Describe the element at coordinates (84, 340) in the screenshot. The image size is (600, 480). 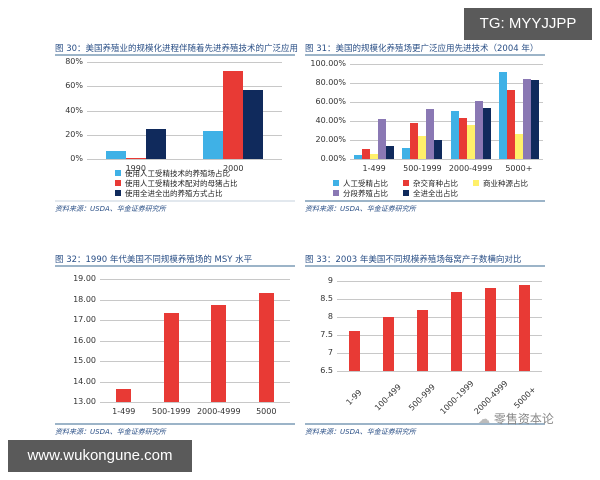
I see `y-tick-label: 16.00` at that location.